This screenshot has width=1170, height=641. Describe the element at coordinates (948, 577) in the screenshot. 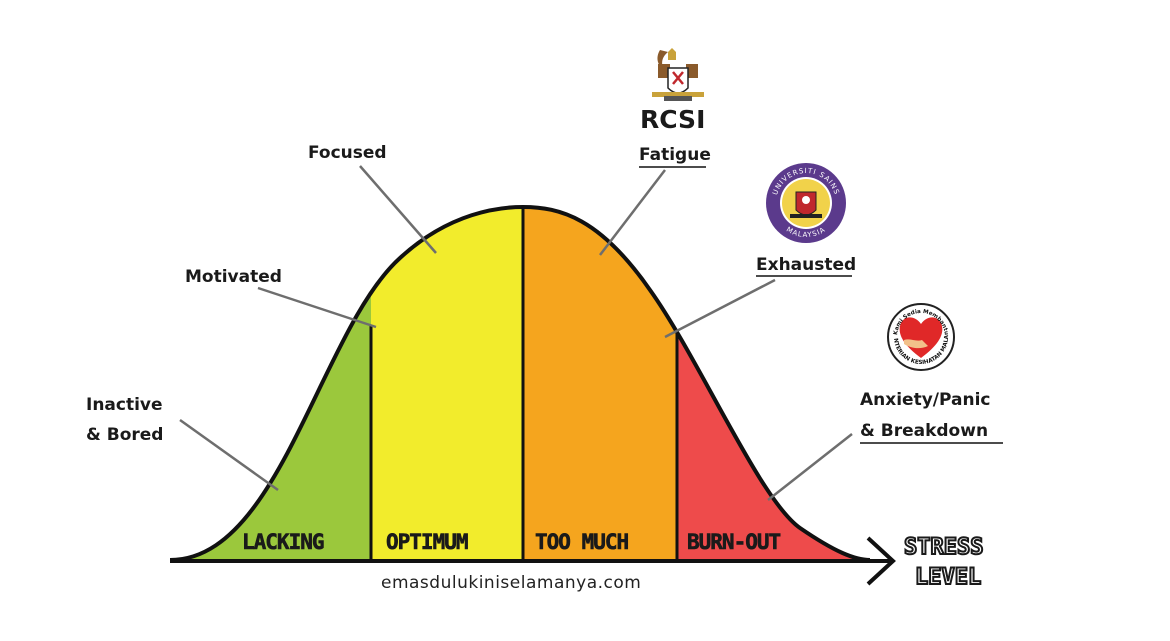

I see `axis-label-level: LEVEL` at that location.